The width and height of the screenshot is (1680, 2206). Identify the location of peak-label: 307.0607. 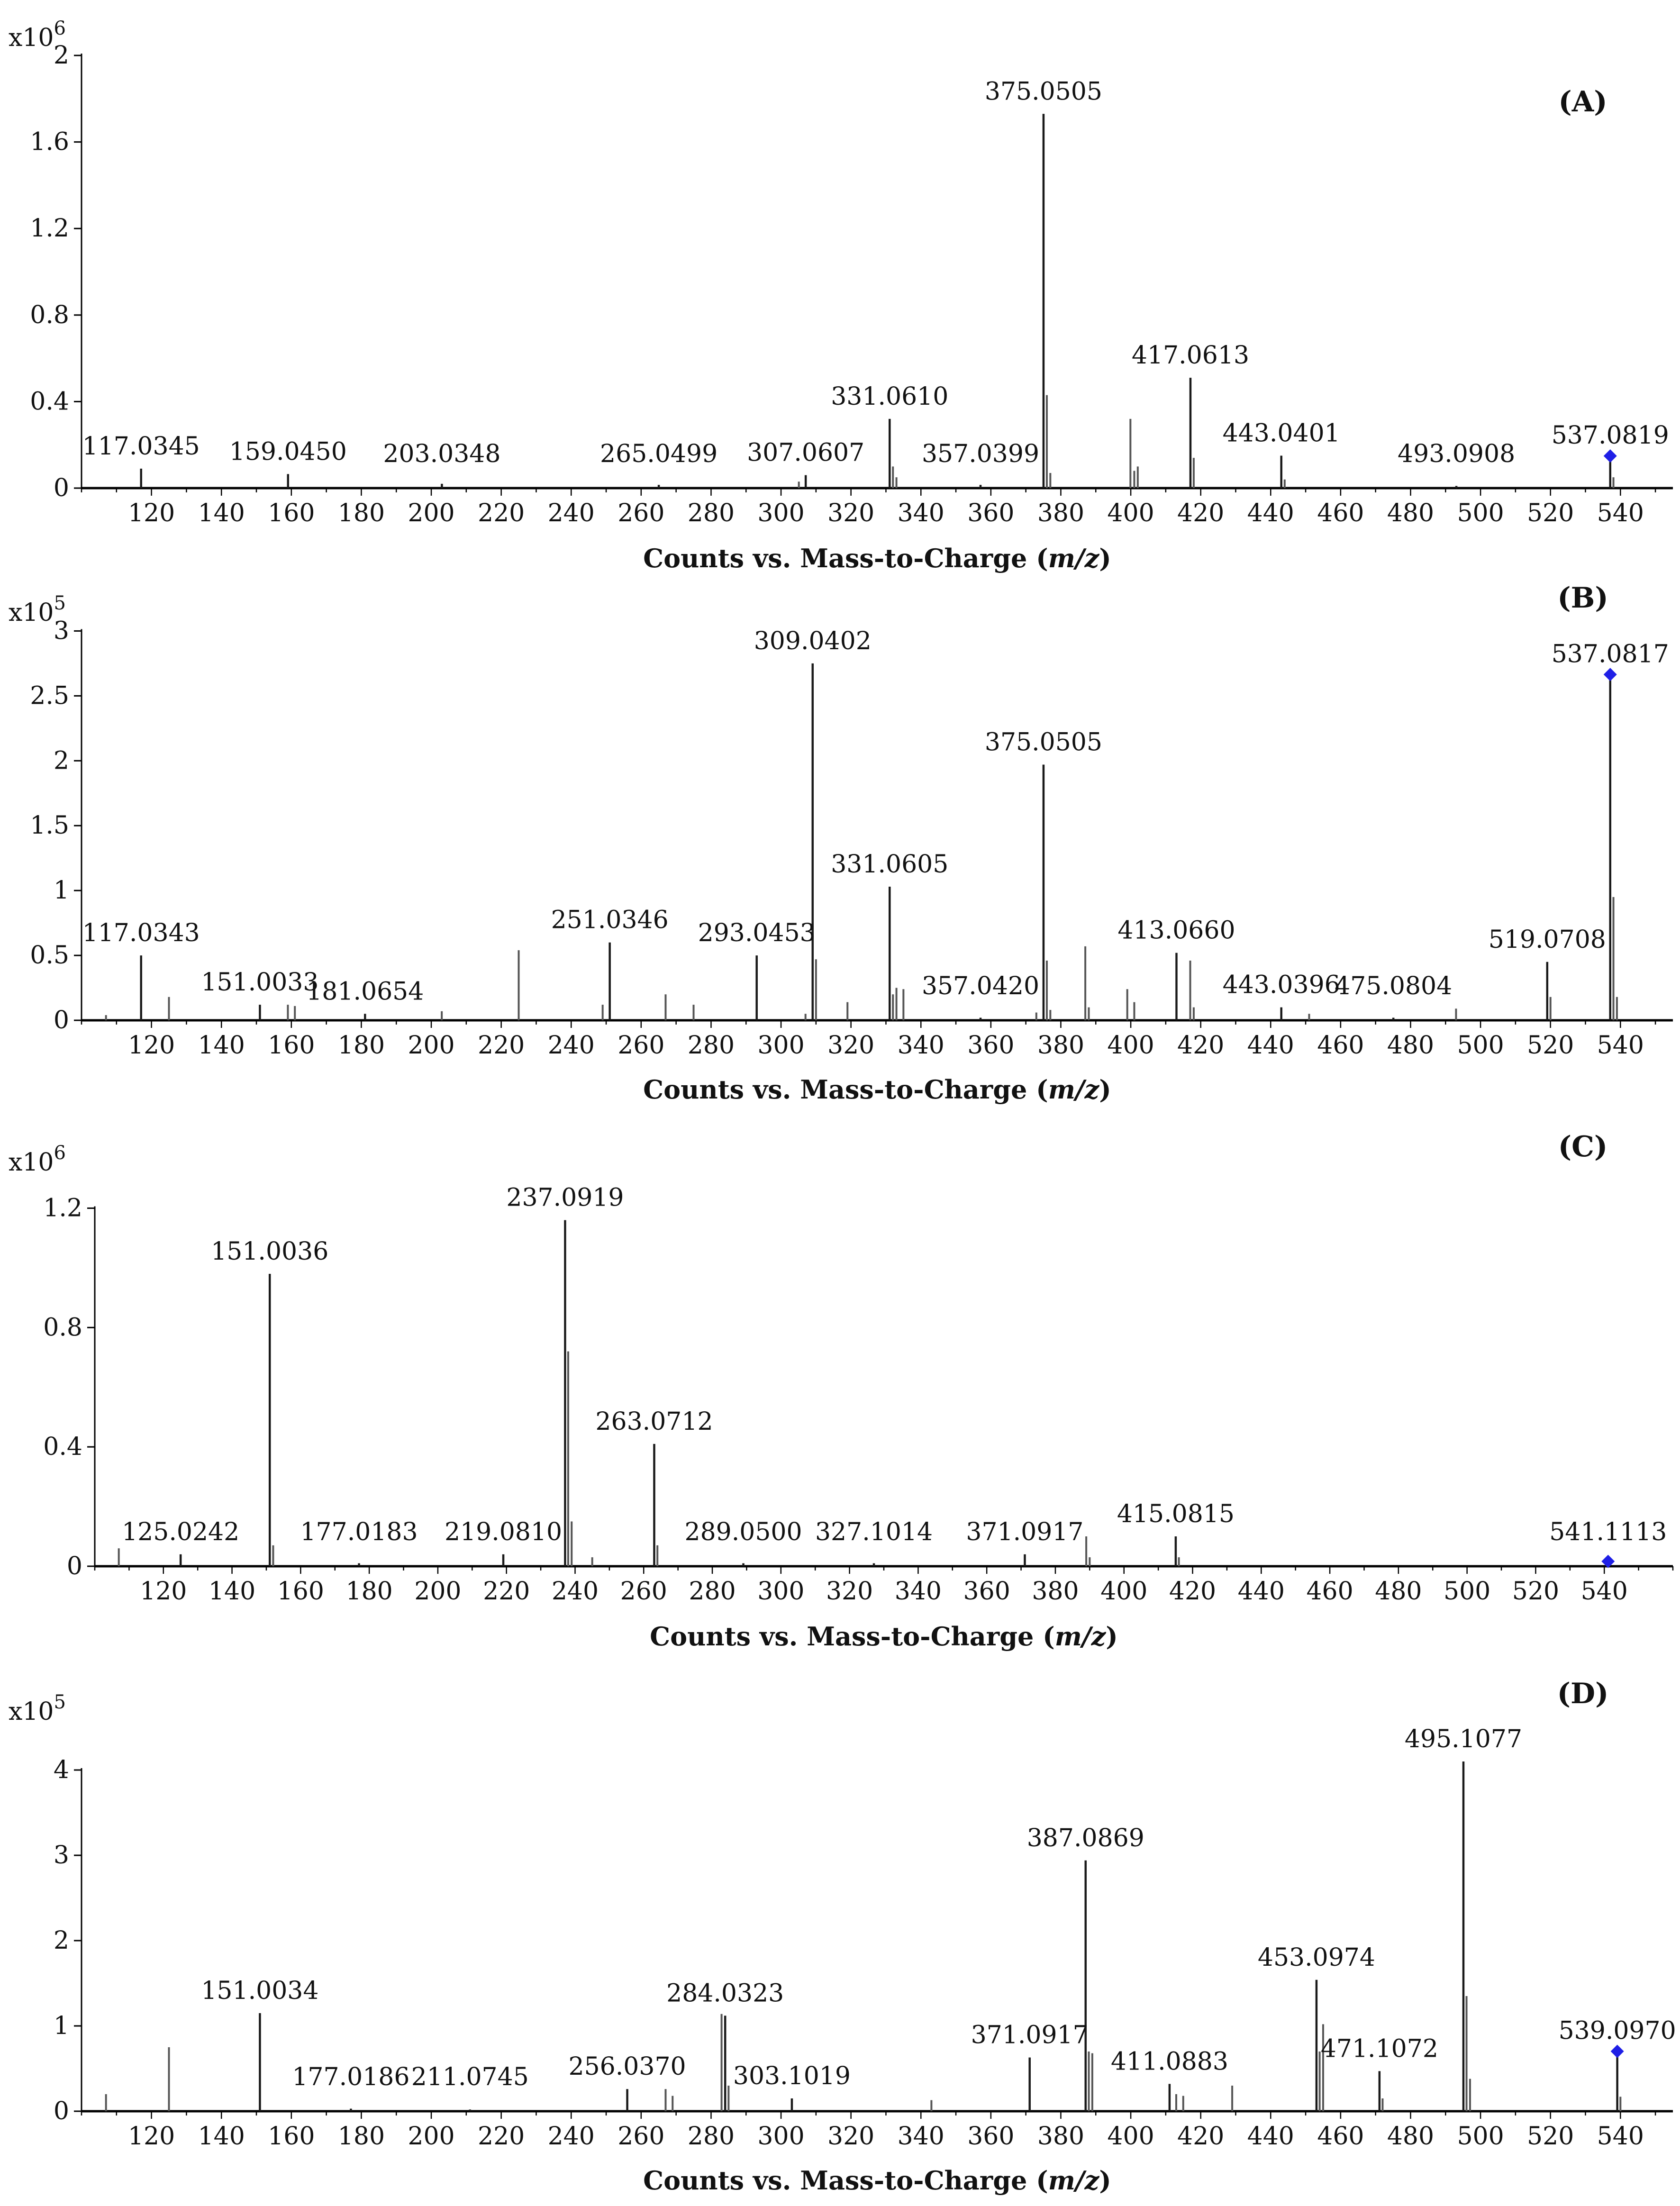
(805, 453).